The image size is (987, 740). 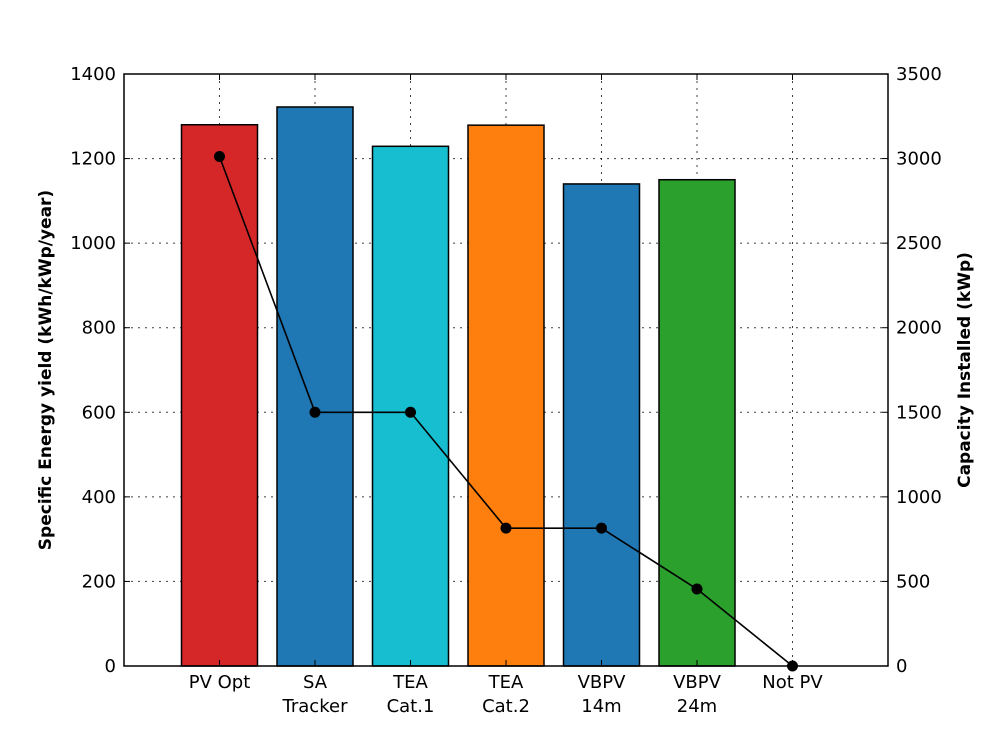 I want to click on x-tick-label-line: SA, so click(x=315, y=682).